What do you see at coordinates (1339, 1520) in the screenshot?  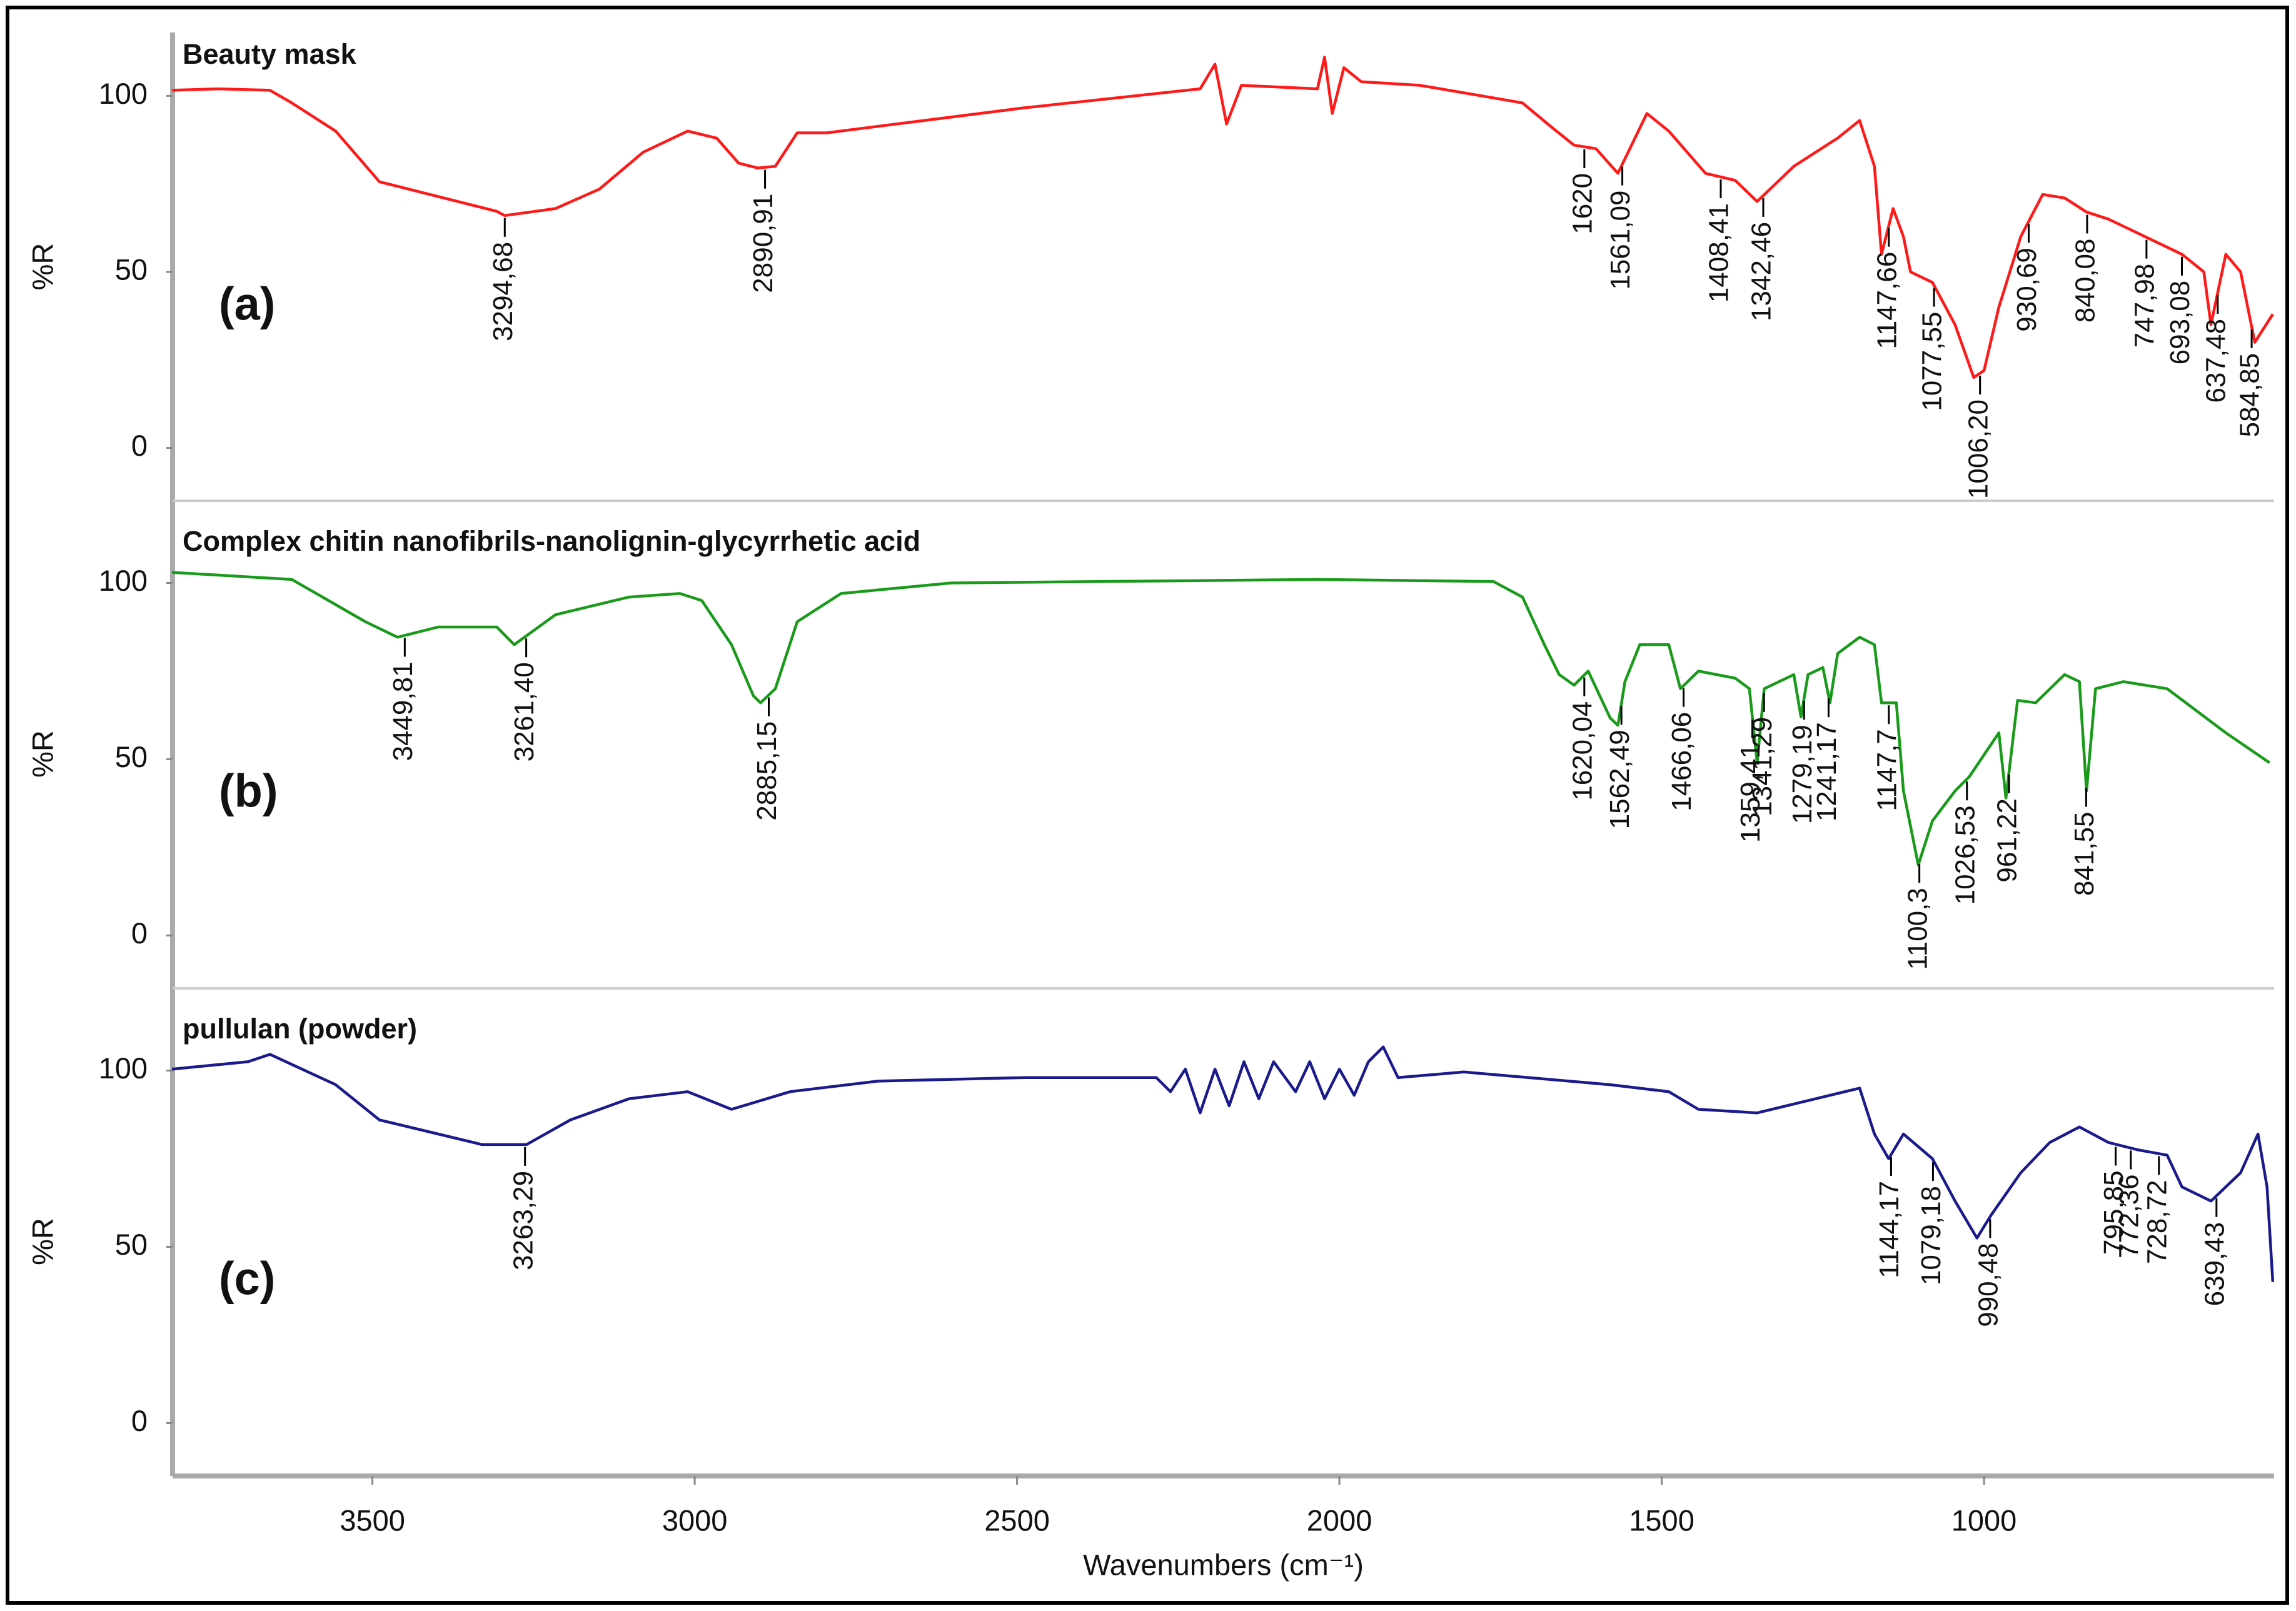 I see `x-tick-label: 2000` at bounding box center [1339, 1520].